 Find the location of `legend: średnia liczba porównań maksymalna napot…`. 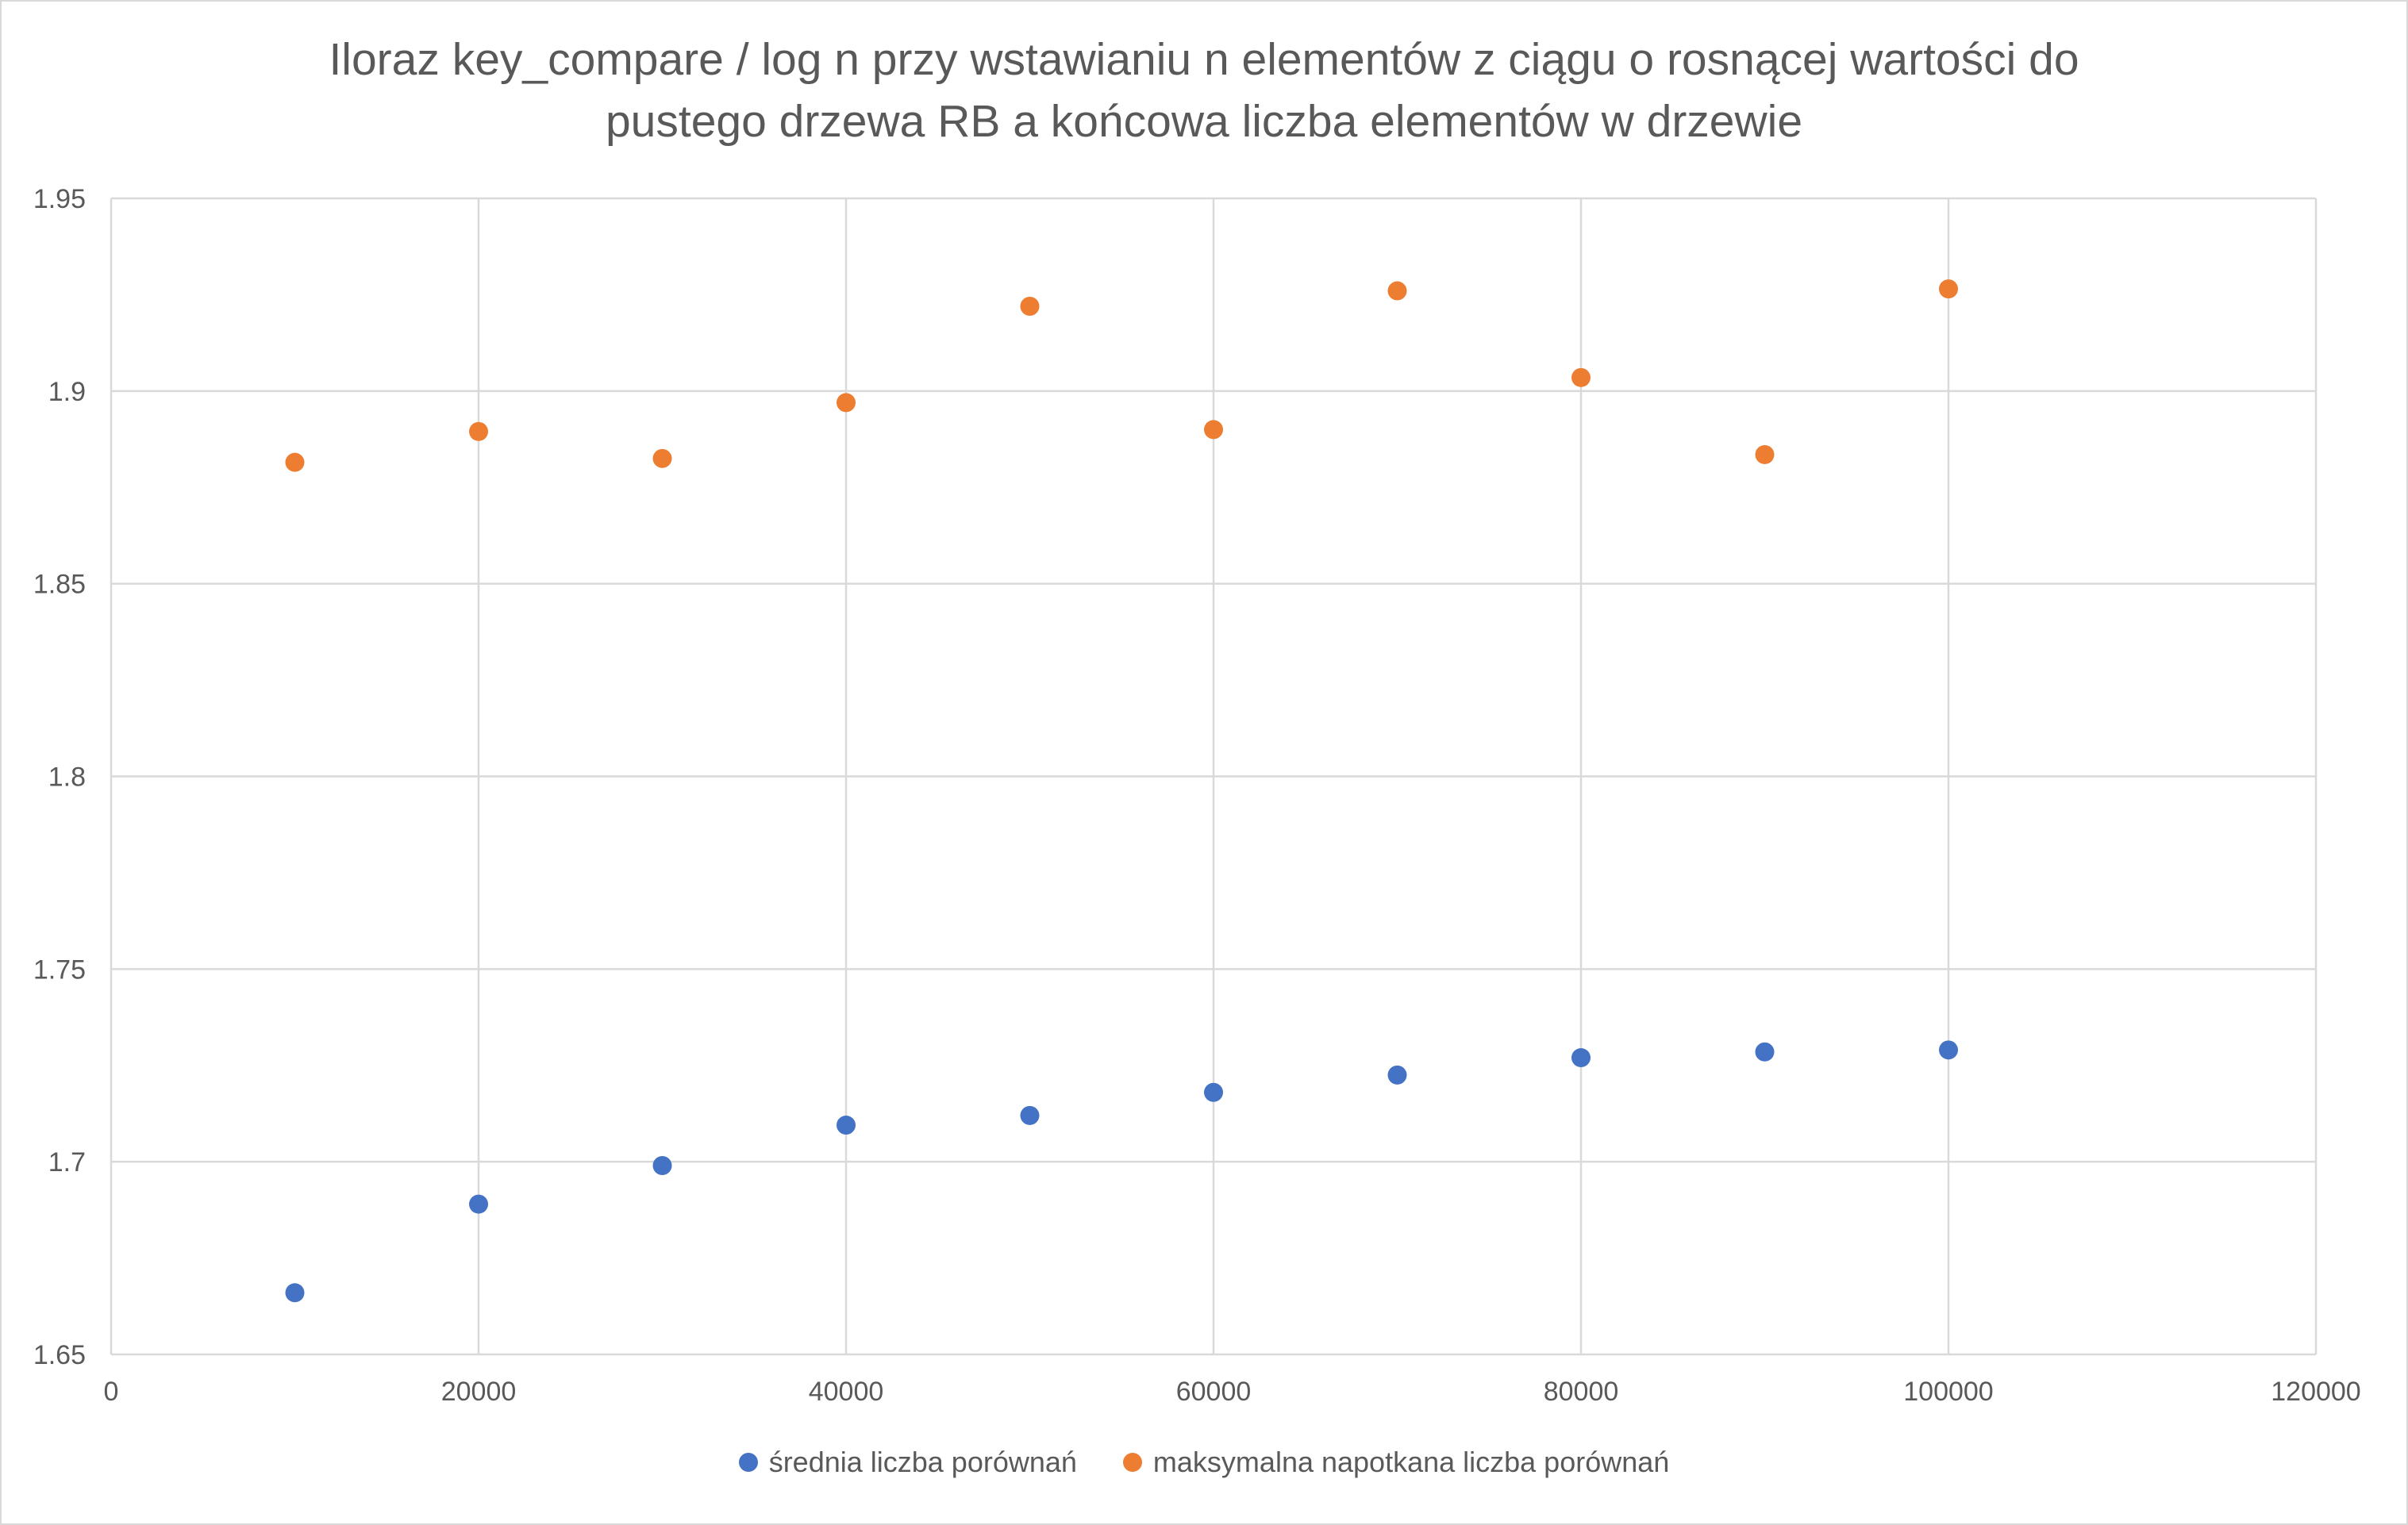

legend: średnia liczba porównań maksymalna napot… is located at coordinates (1204, 1462).